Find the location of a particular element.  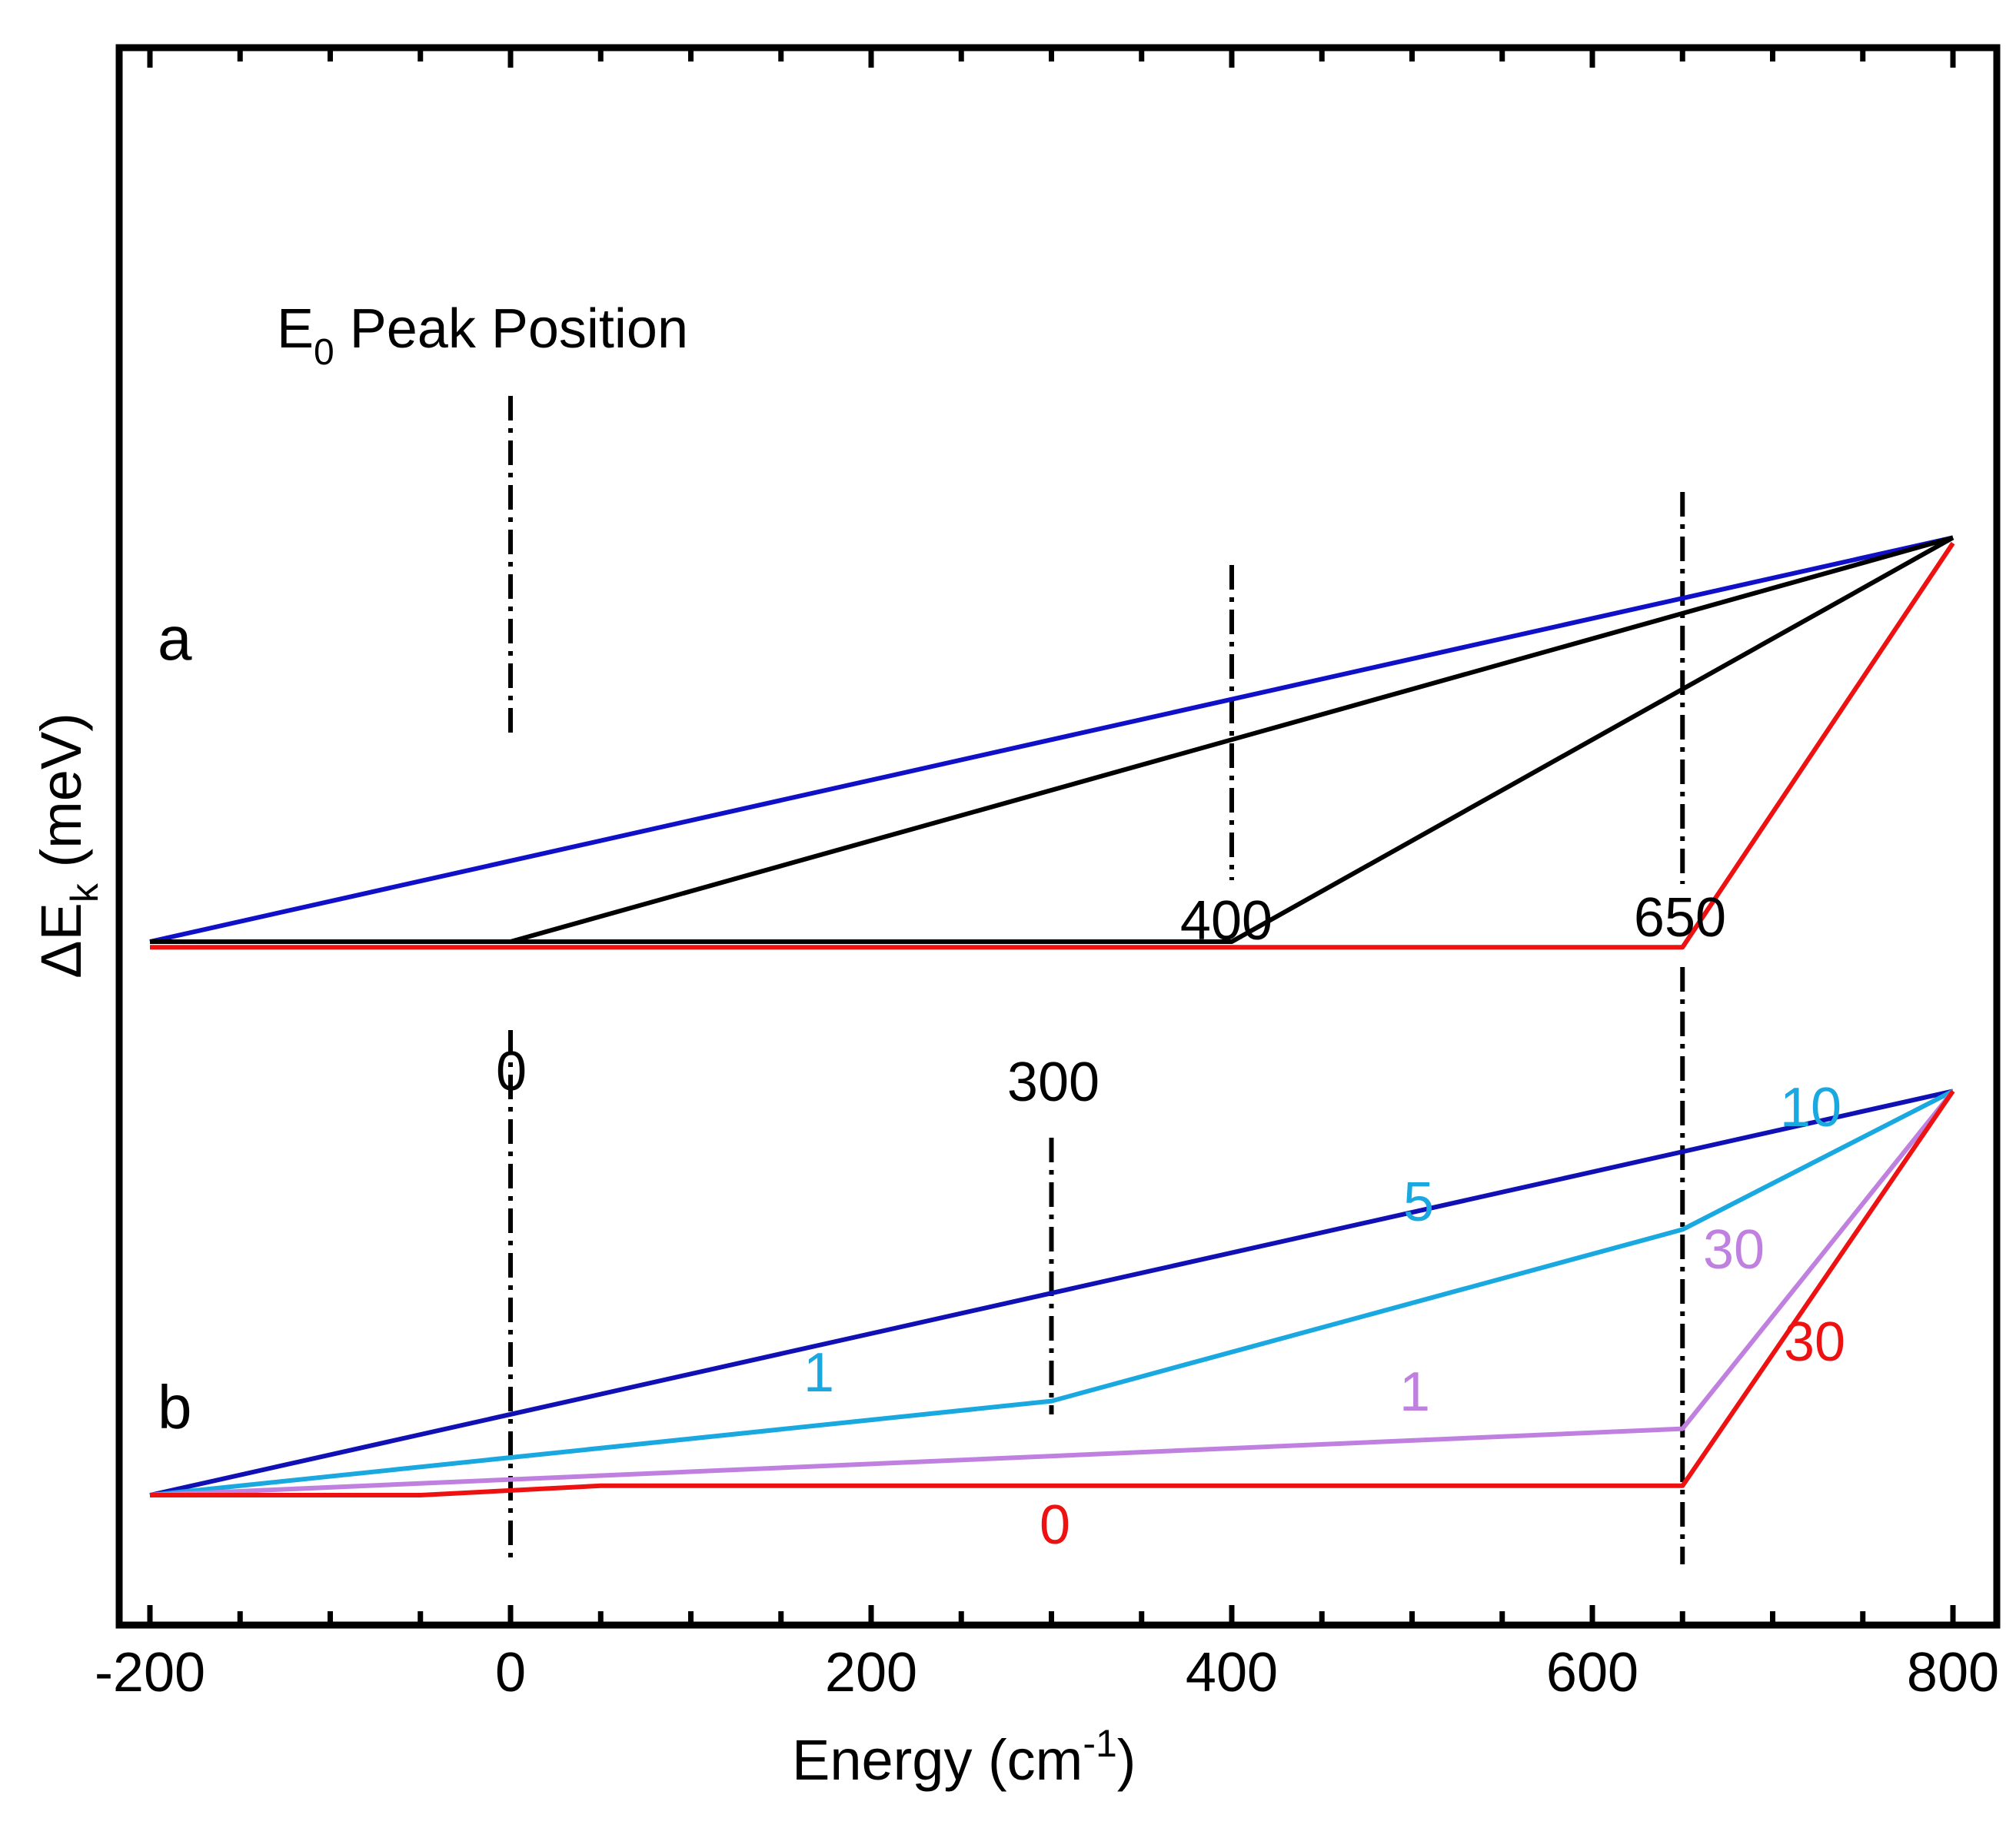

y-axis-label: ΔEk (meV) is located at coordinates (67, 846).